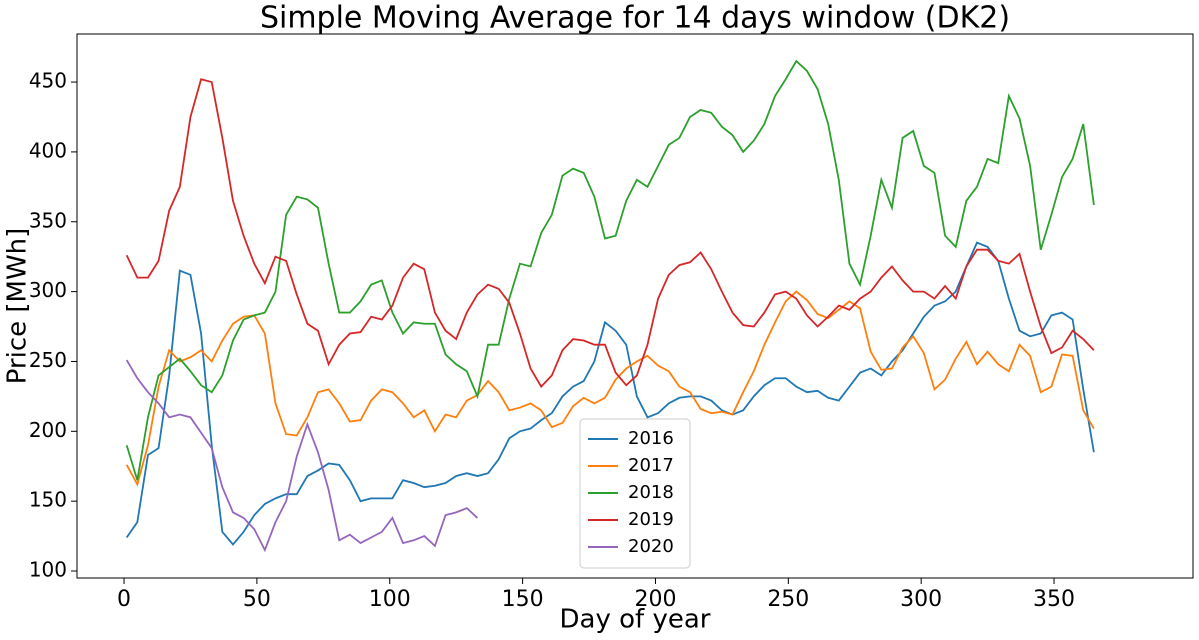 This screenshot has height=640, width=1199. I want to click on x-tick-label: 200, so click(655, 599).